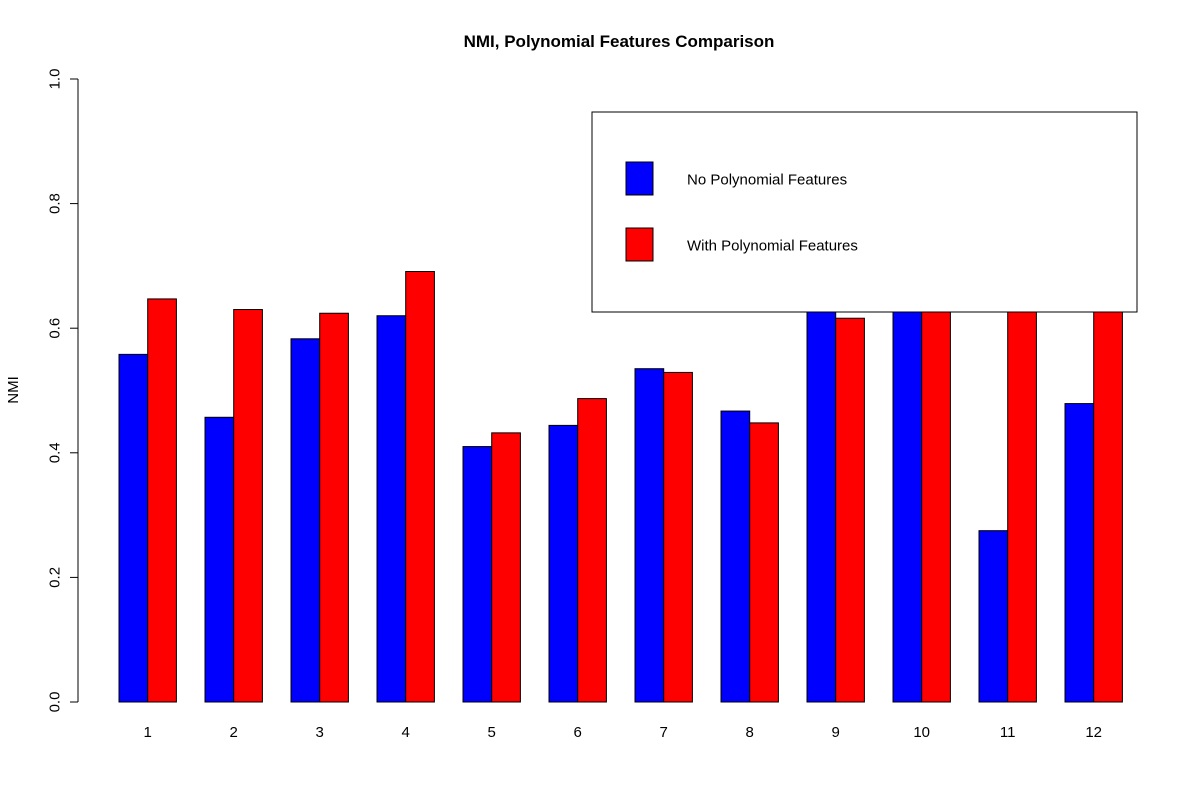  Describe the element at coordinates (664, 732) in the screenshot. I see `x-tick-label: 7` at that location.